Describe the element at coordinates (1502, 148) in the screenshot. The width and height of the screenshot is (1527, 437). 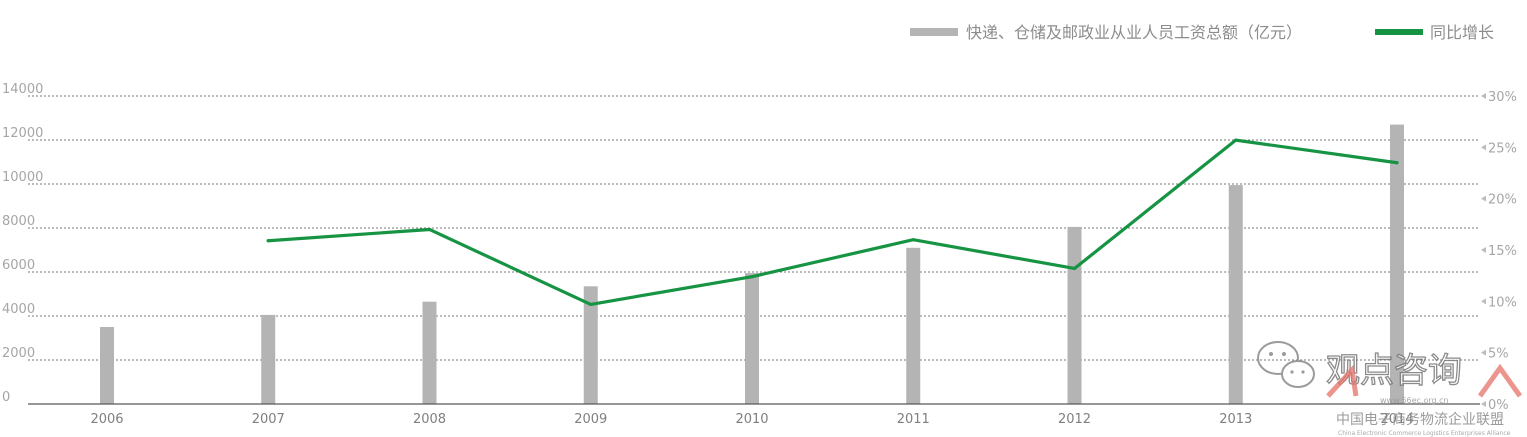
I see `y-tick-label-right: 25%` at that location.